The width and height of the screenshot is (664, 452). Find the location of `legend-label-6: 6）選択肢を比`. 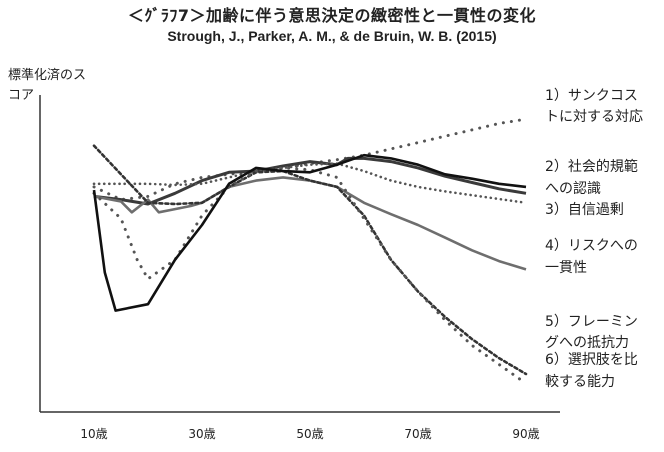

legend-label-6: 6）選択肢を比 is located at coordinates (591, 360).